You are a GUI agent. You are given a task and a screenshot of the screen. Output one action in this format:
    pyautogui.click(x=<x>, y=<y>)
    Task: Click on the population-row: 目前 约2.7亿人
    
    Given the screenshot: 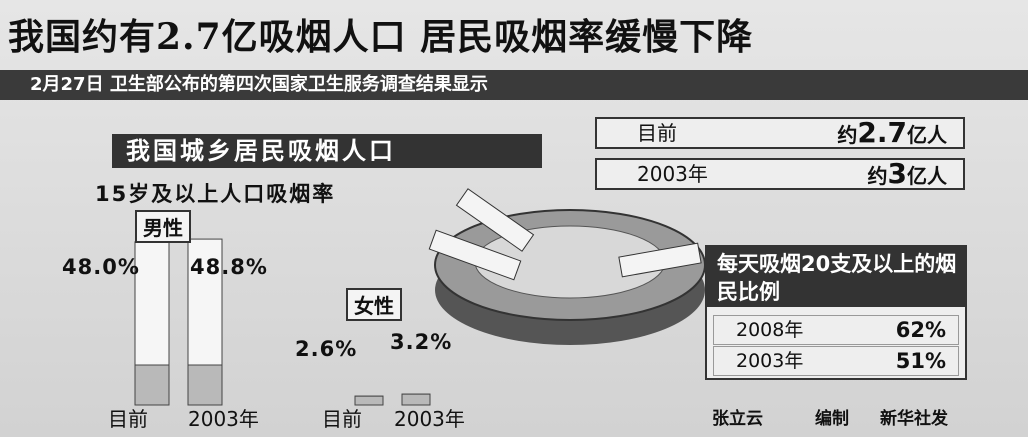 What is the action you would take?
    pyautogui.click(x=780, y=133)
    